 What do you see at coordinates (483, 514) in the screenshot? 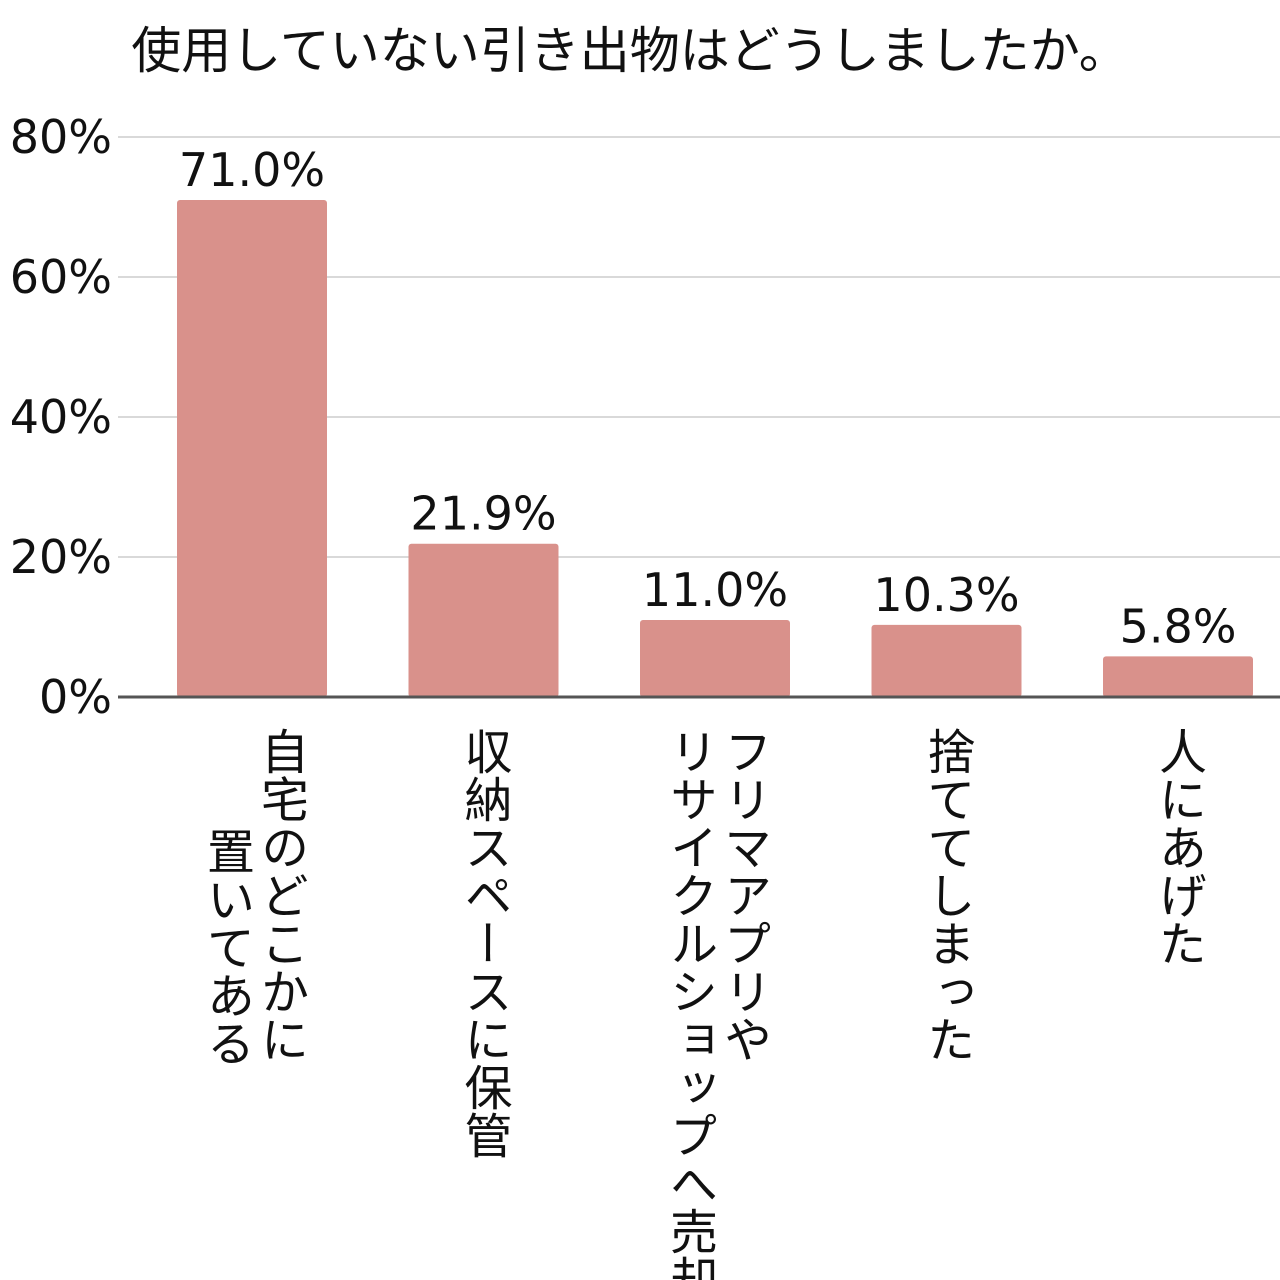
I see `data-label: 21.9%` at bounding box center [483, 514].